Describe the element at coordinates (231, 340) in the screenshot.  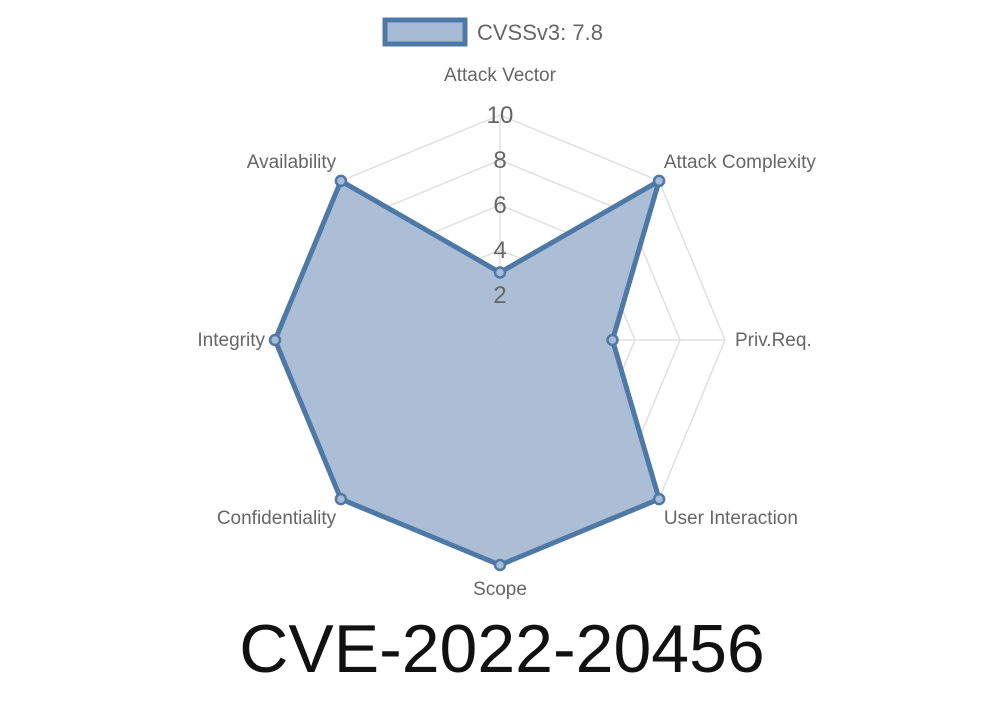
I see `axis-label: Integrity` at that location.